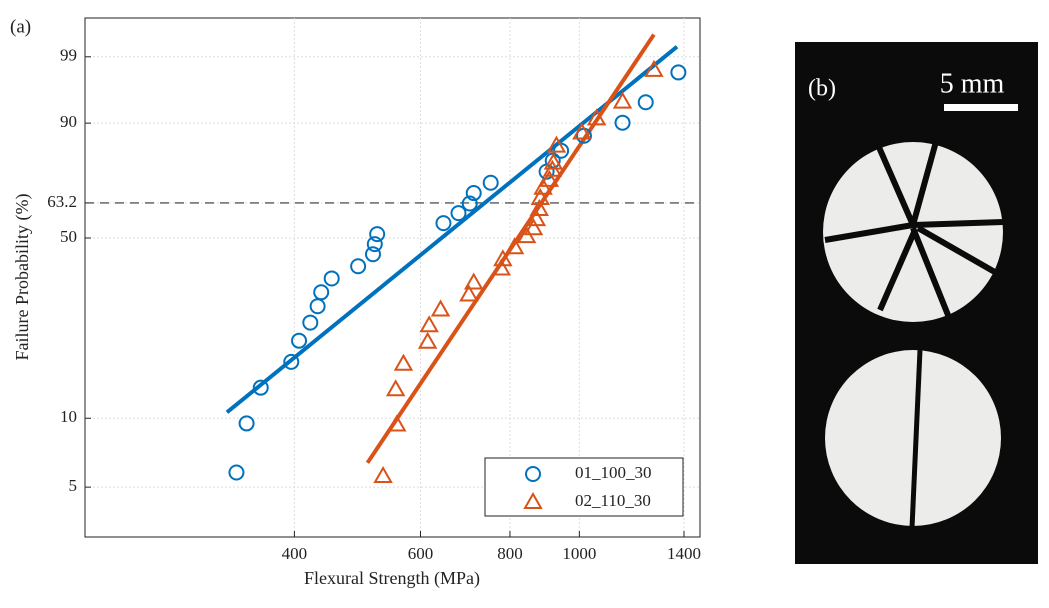 The image size is (1049, 608). What do you see at coordinates (73, 485) in the screenshot?
I see `y-tick-label: 5` at bounding box center [73, 485].